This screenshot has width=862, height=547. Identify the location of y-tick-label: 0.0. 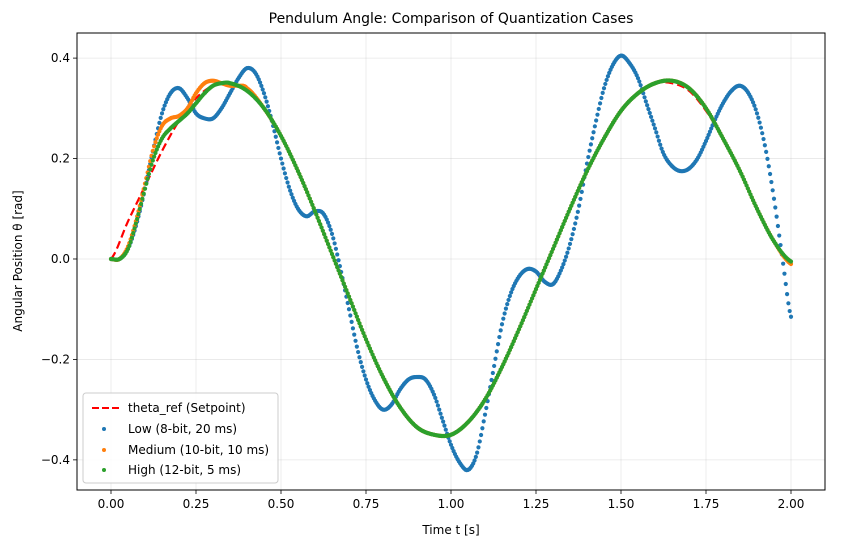
(60, 259).